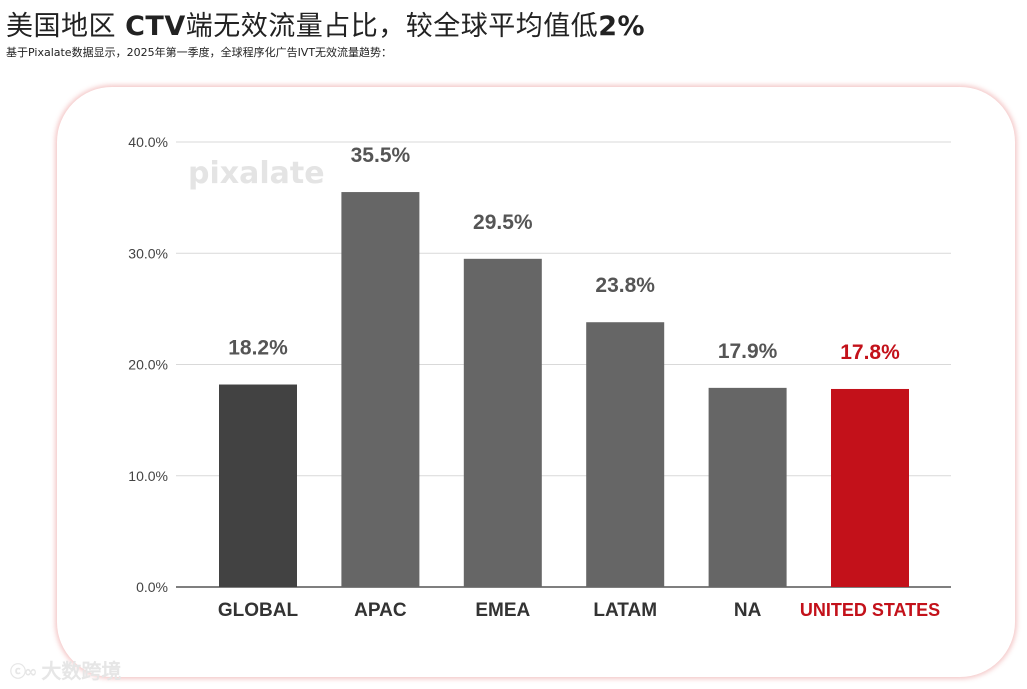 The image size is (1027, 689). What do you see at coordinates (503, 222) in the screenshot?
I see `value-label: 29.5%` at bounding box center [503, 222].